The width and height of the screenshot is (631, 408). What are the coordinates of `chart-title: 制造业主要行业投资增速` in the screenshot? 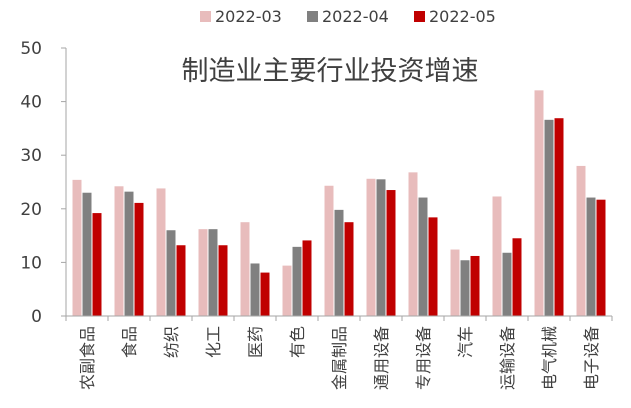 It's located at (330, 71).